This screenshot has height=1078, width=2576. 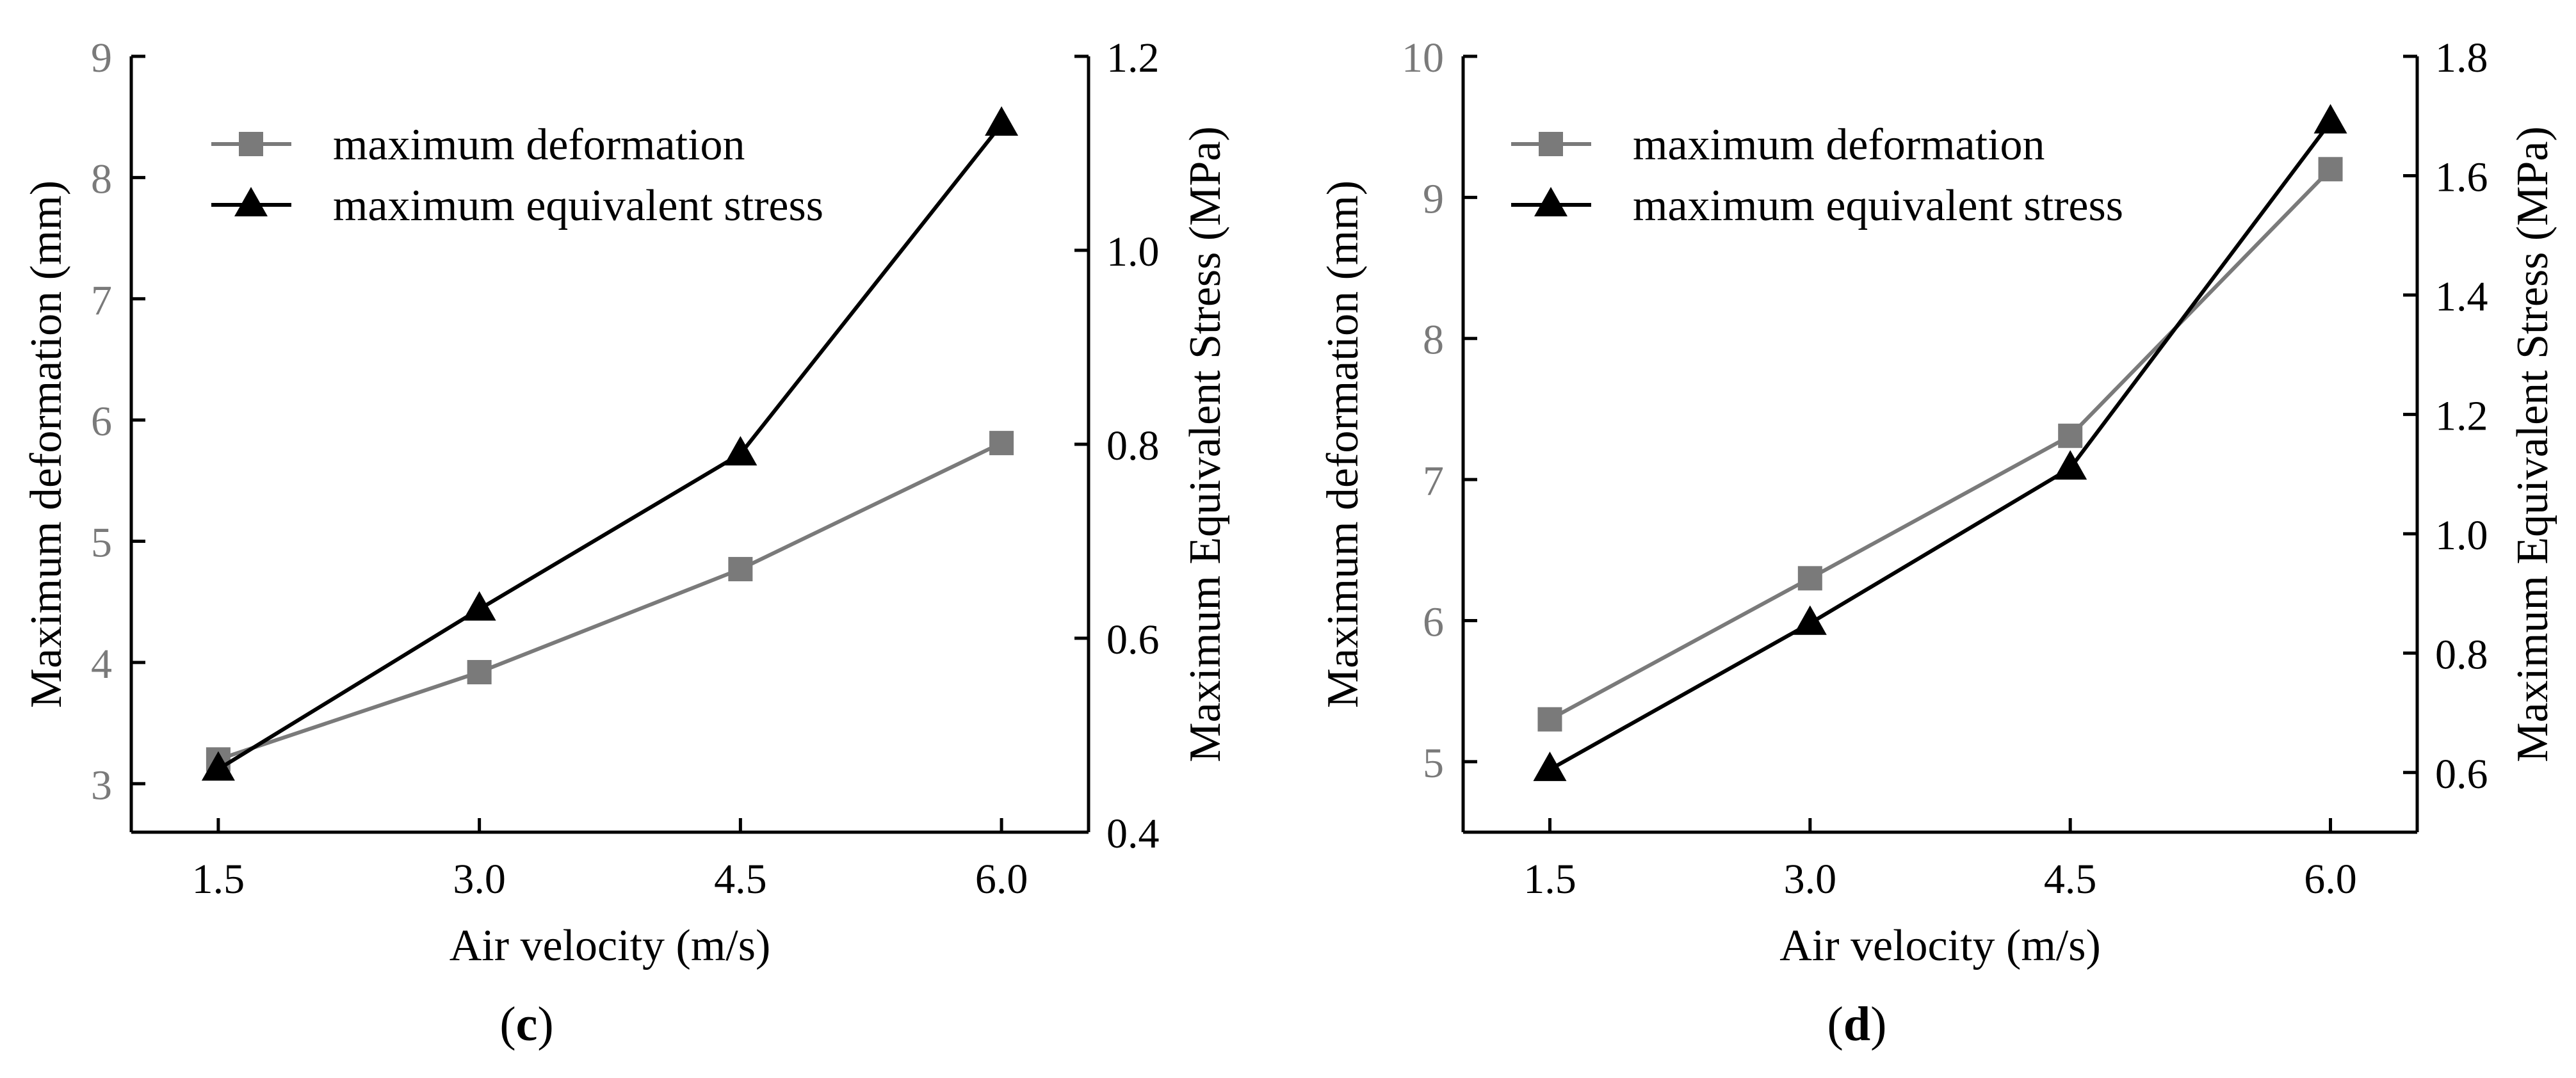 What do you see at coordinates (1133, 833) in the screenshot?
I see `y-right-tick-label: 0.4` at bounding box center [1133, 833].